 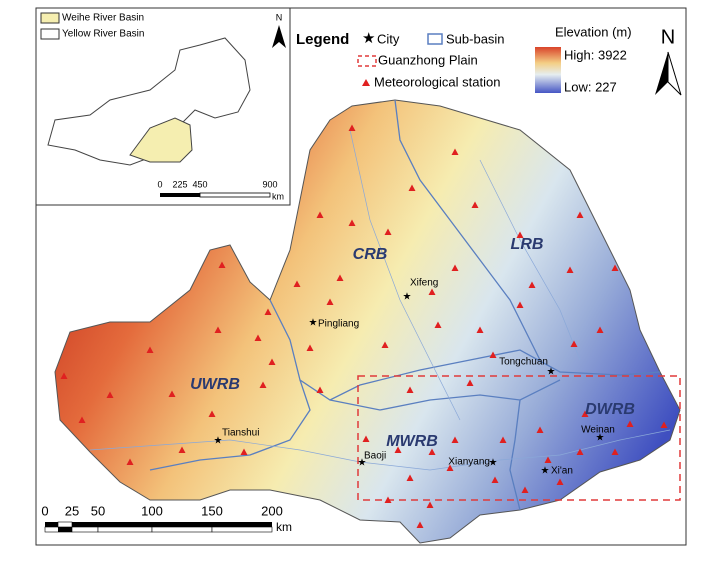 I want to click on sub-basin-label: LRB, so click(x=527, y=244).